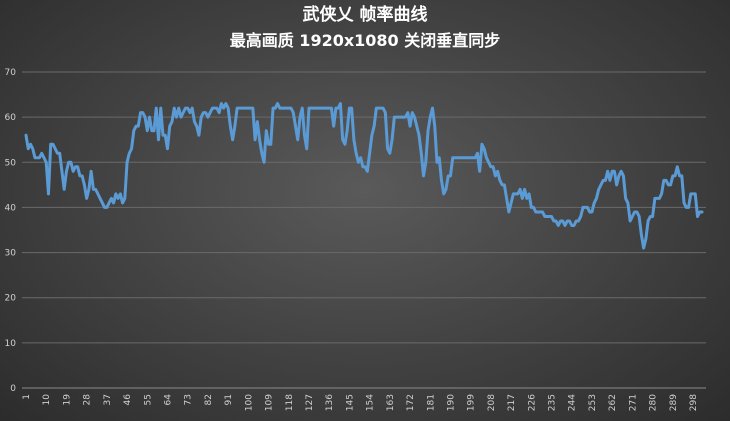  I want to click on y-tick-label: 60, so click(11, 118).